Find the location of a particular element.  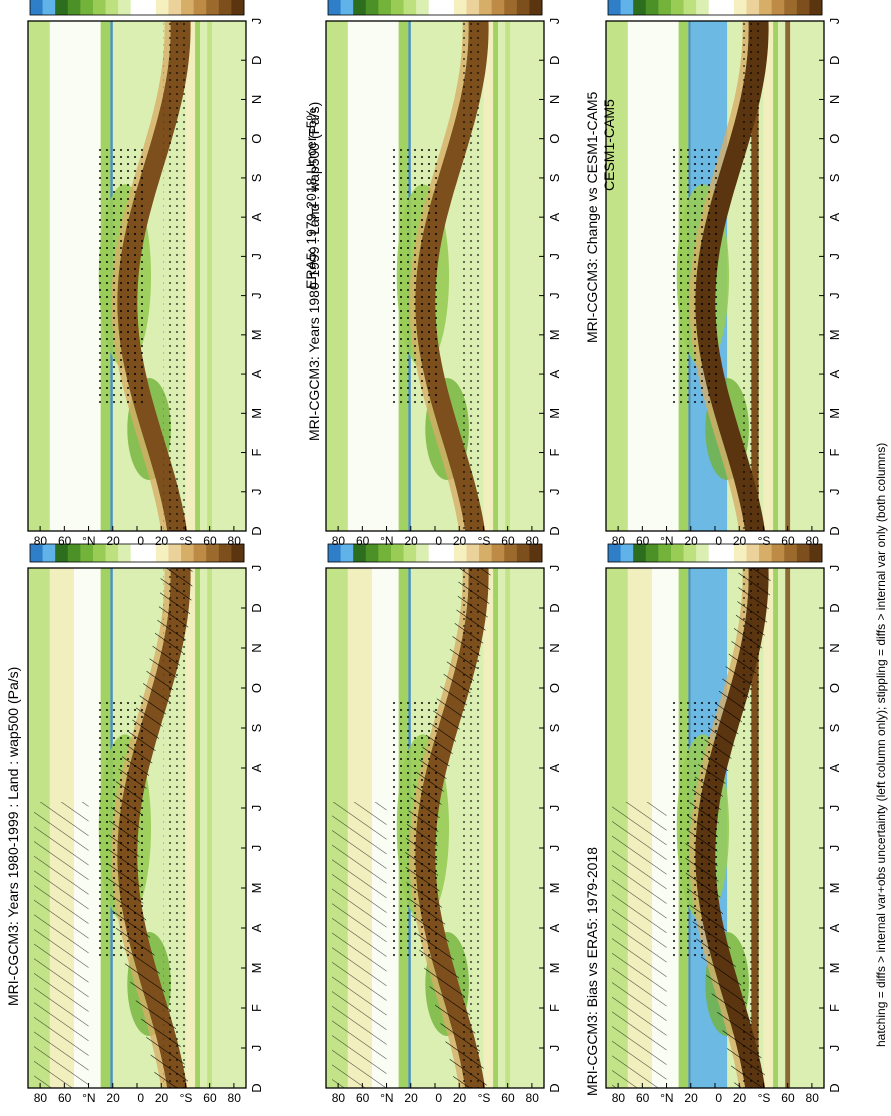

panel-title-bottom-left: MRI-CGCM3: Bias vs ERA5: 1979-2018 is located at coordinates (592, 971).